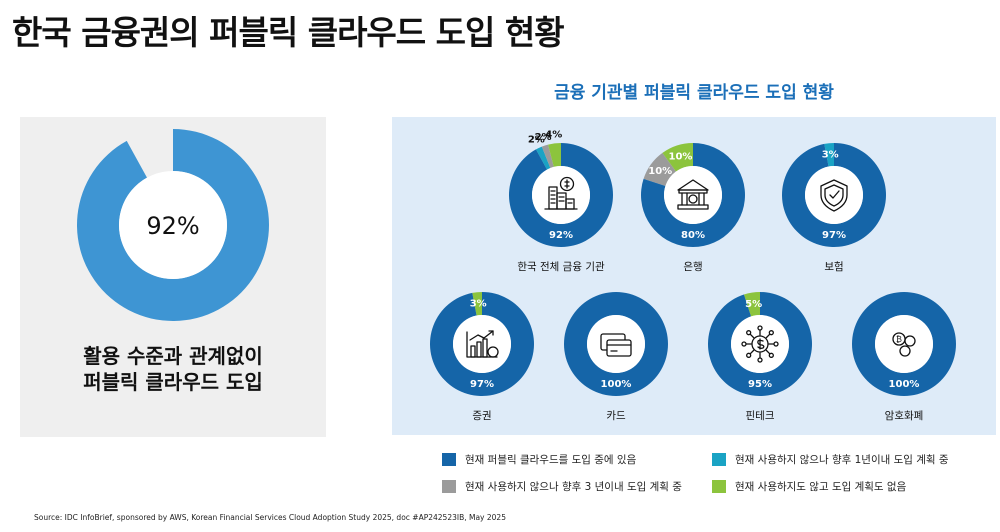  Describe the element at coordinates (719, 486) in the screenshot. I see `legend-swatch-no-plan` at that location.